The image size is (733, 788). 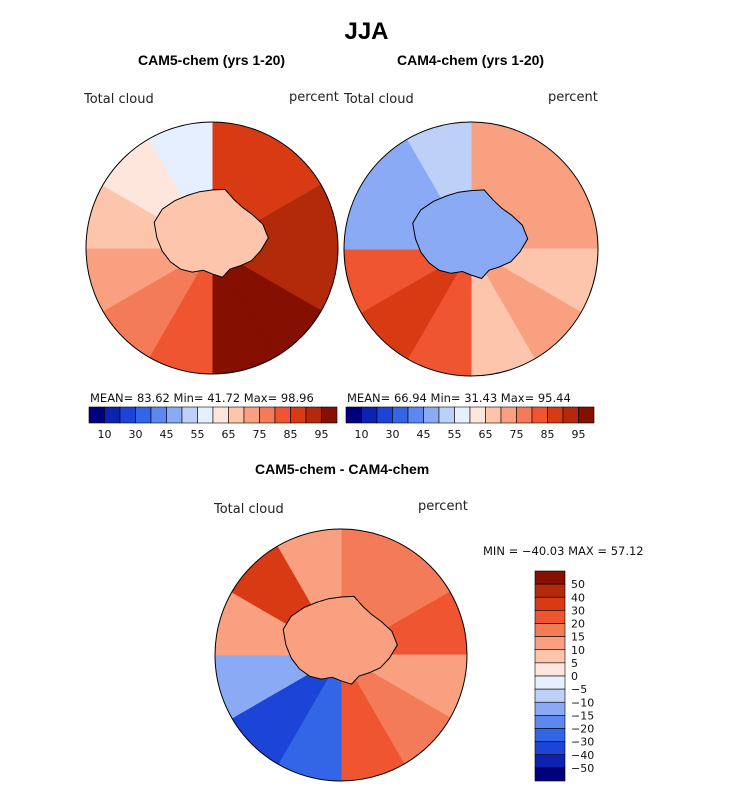 I want to click on diff-panel-title: CAM5-chem - CAM4-chem, so click(x=342, y=469).